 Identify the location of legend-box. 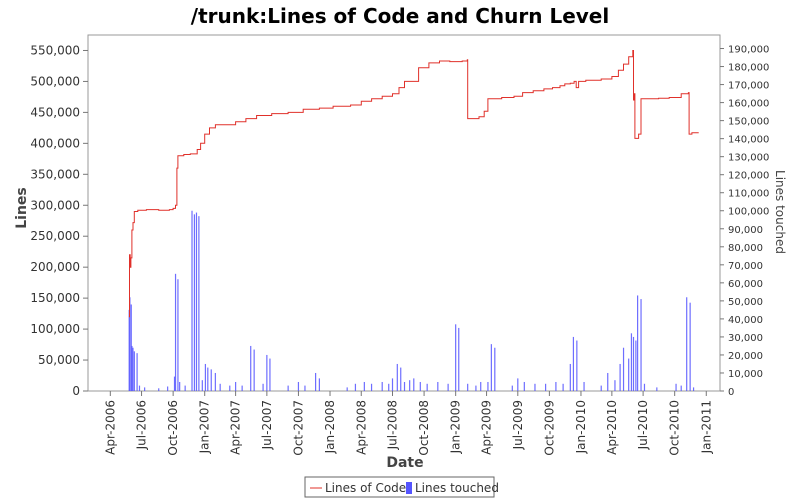
(399, 487).